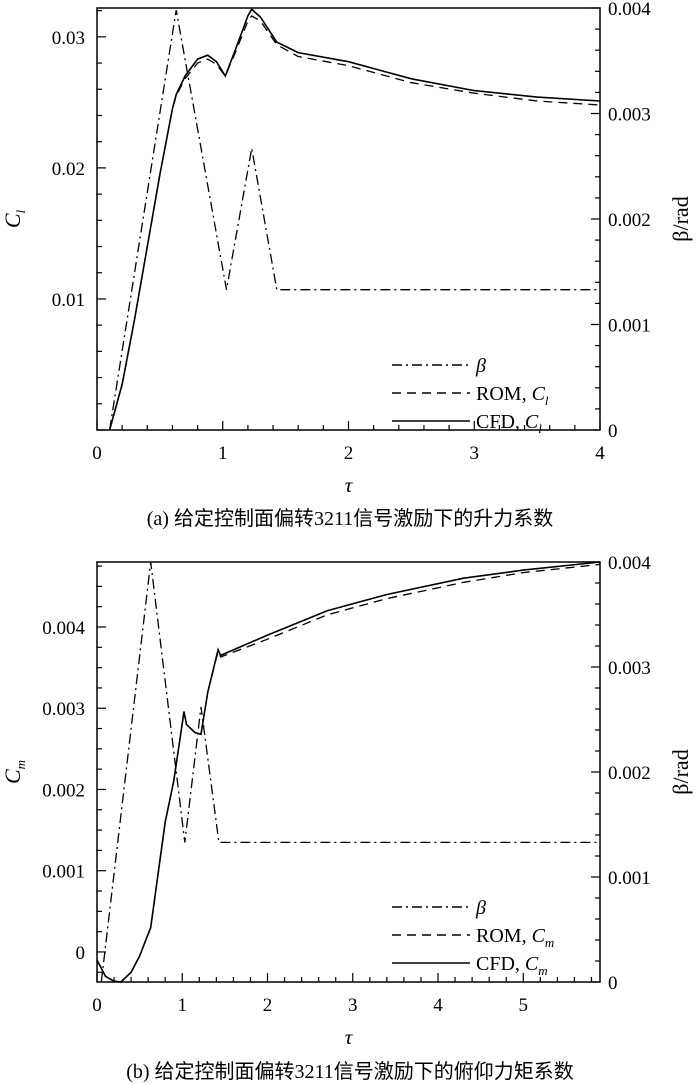 The height and width of the screenshot is (1084, 700). I want to click on y2-axis-label-b: β/rad, so click(680, 771).